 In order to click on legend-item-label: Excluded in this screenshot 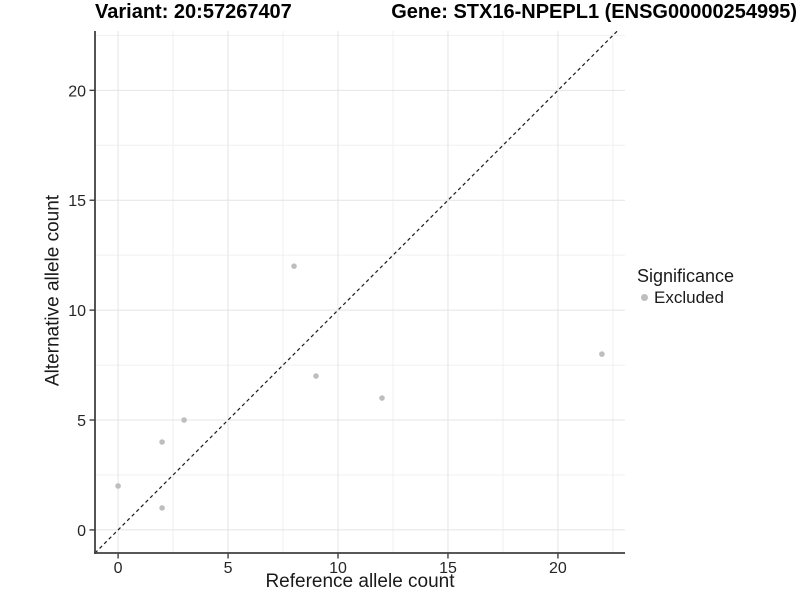, I will do `click(689, 297)`.